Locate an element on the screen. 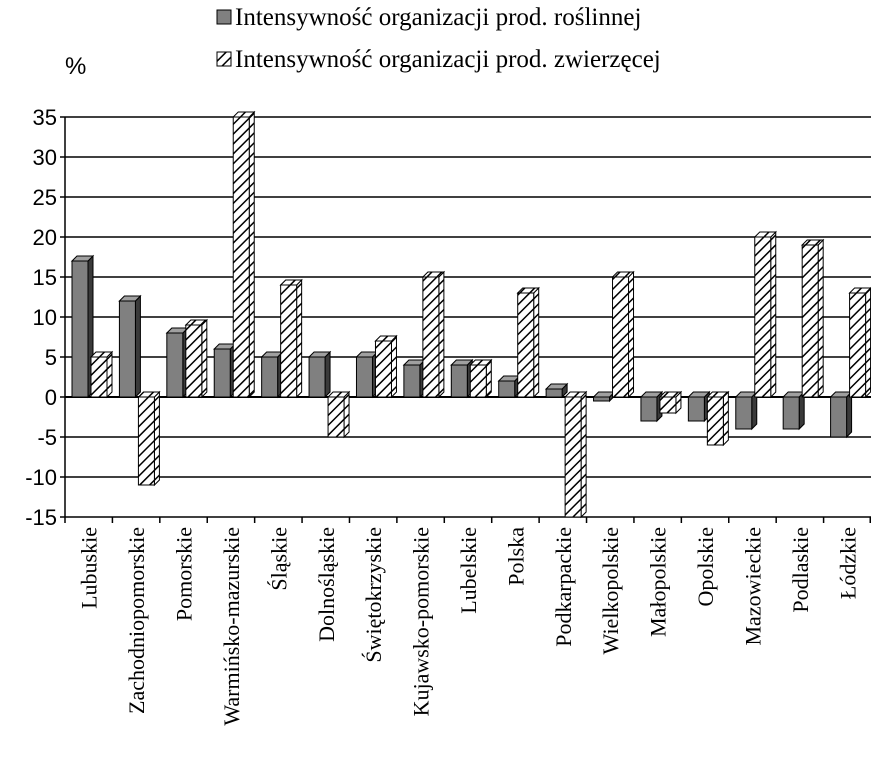 The height and width of the screenshot is (765, 871). y-tick-label: 5 is located at coordinates (51, 357).